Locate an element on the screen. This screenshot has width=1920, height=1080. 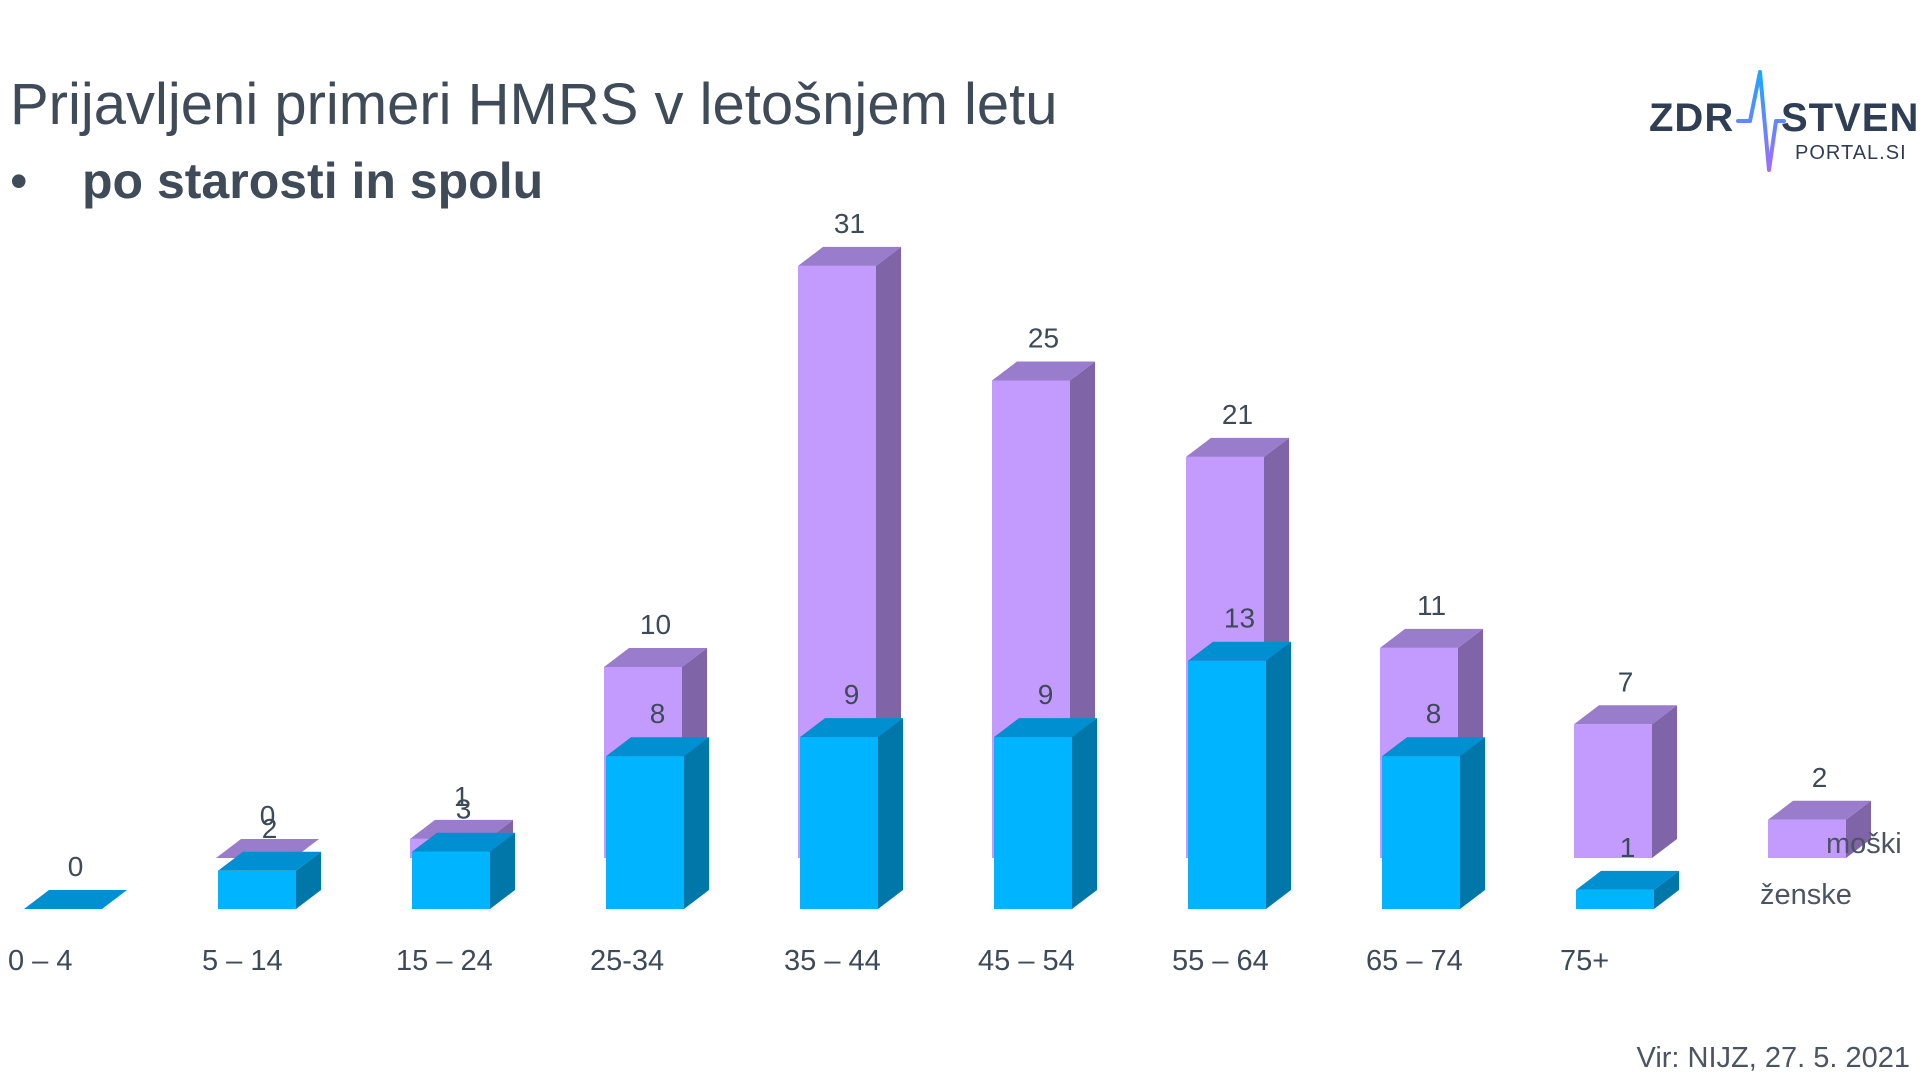
source-note: Vir: NIJZ, 27. 5. 2021 is located at coordinates (1773, 1058).